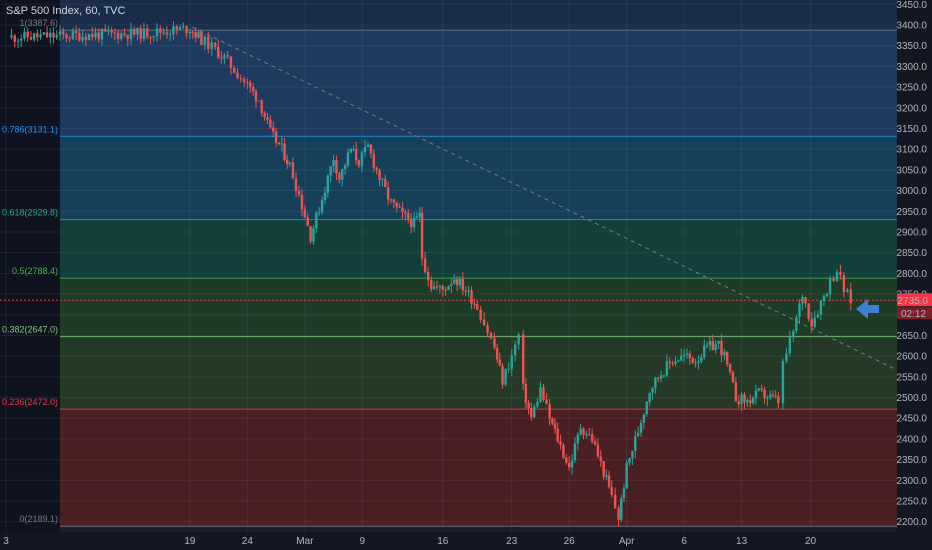 The image size is (932, 550). Describe the element at coordinates (867, 309) in the screenshot. I see `arrow-left-icon` at that location.